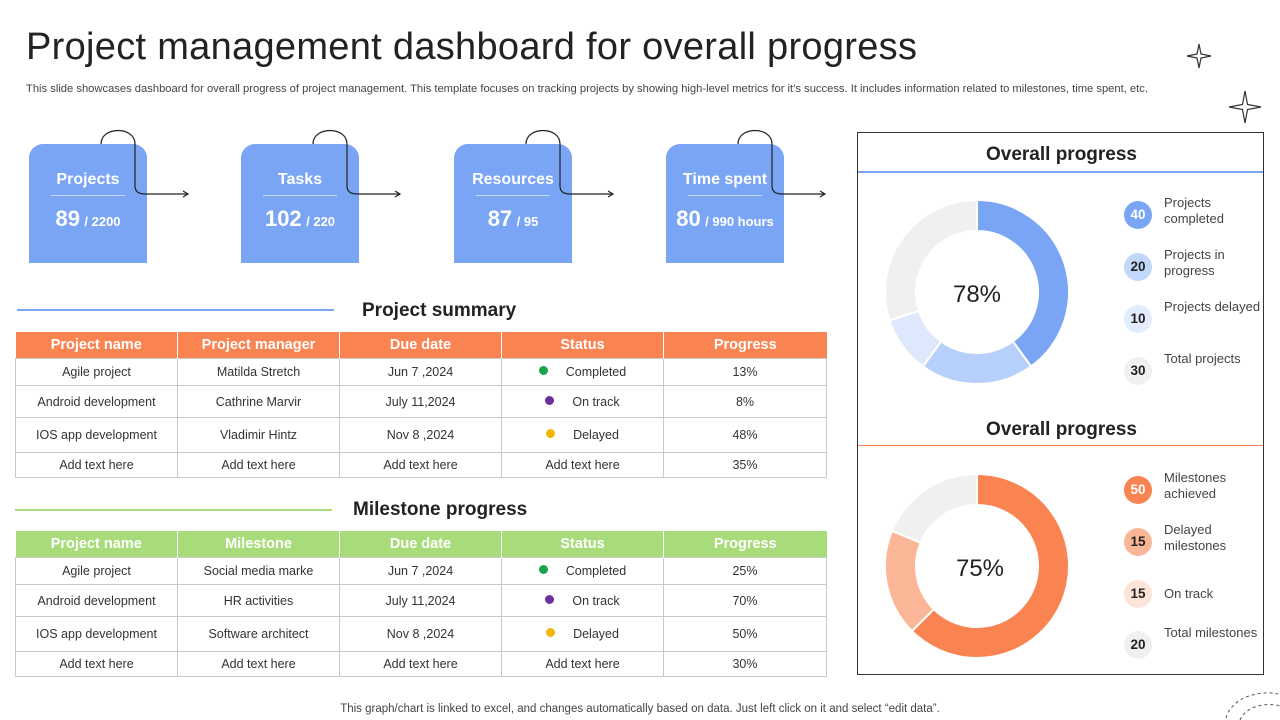  I want to click on kpi-card: Tasks 102 / 220, so click(341, 198).